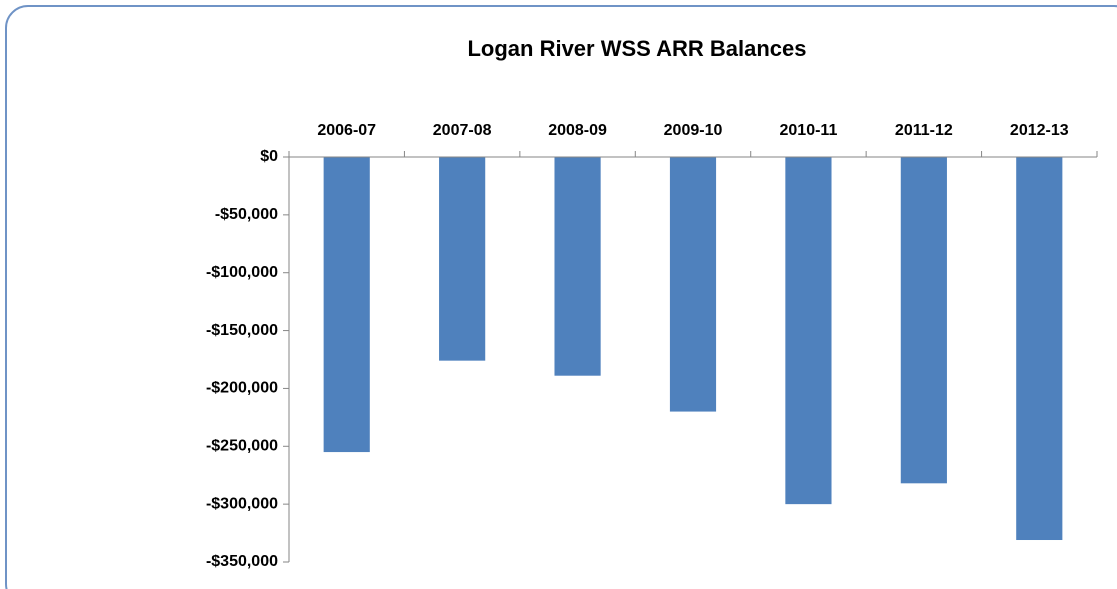  Describe the element at coordinates (924, 130) in the screenshot. I see `x-tick-label: 2011-12` at that location.